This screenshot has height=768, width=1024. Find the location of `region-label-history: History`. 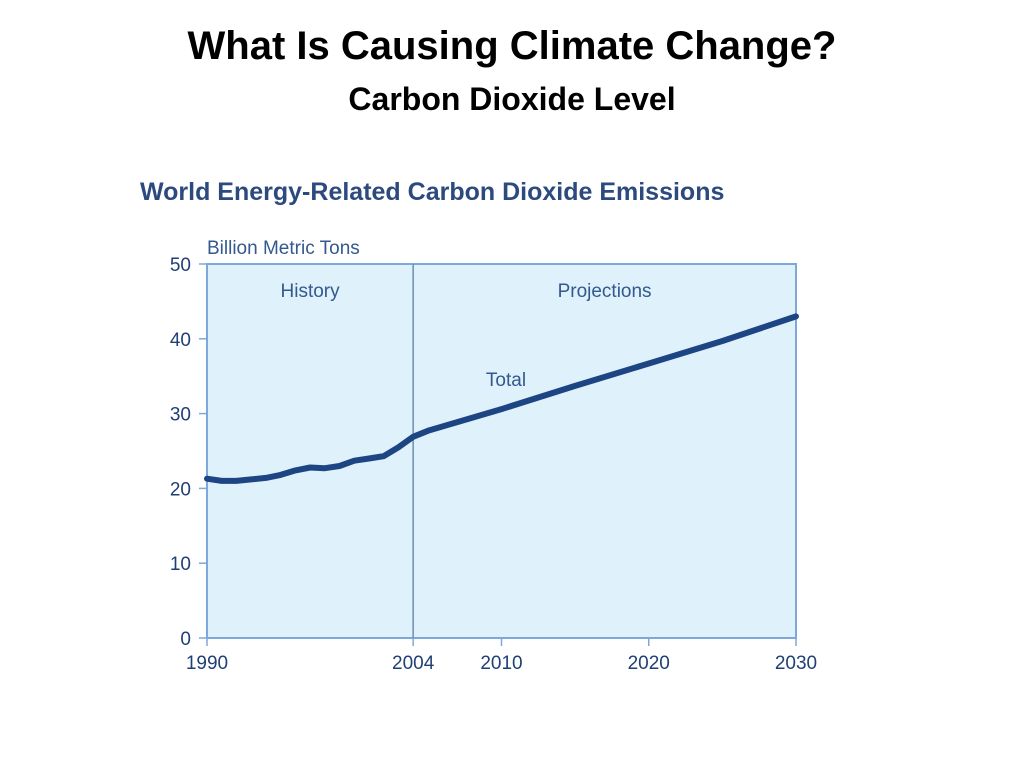

region-label-history: History is located at coordinates (311, 291).